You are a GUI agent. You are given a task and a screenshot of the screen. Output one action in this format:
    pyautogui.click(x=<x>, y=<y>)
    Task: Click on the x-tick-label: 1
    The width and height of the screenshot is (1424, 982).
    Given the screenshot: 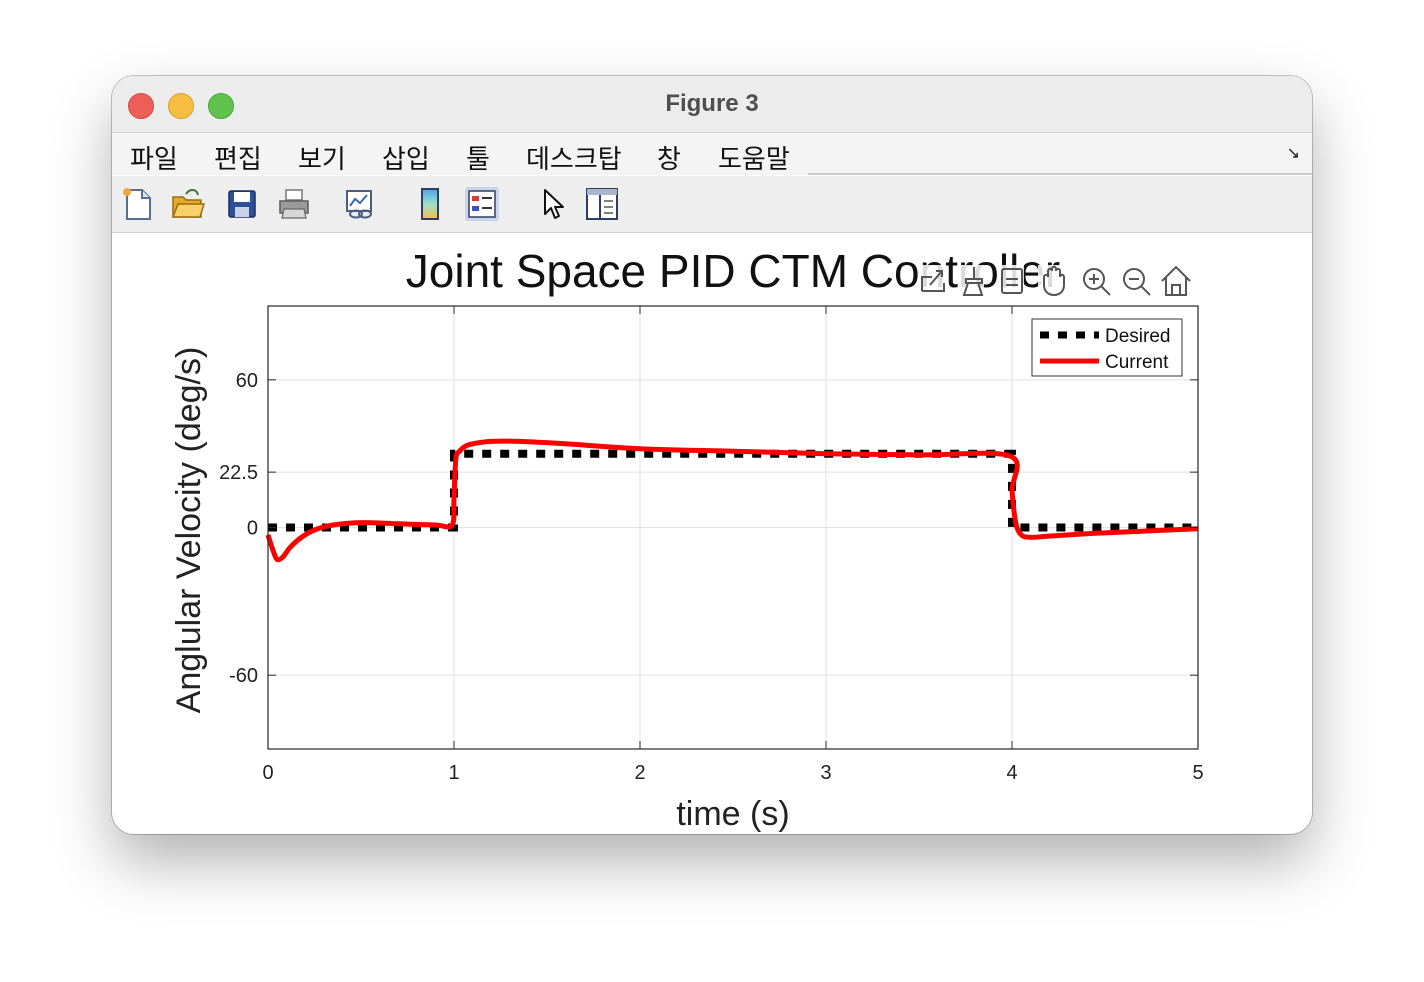 What is the action you would take?
    pyautogui.click(x=453, y=773)
    